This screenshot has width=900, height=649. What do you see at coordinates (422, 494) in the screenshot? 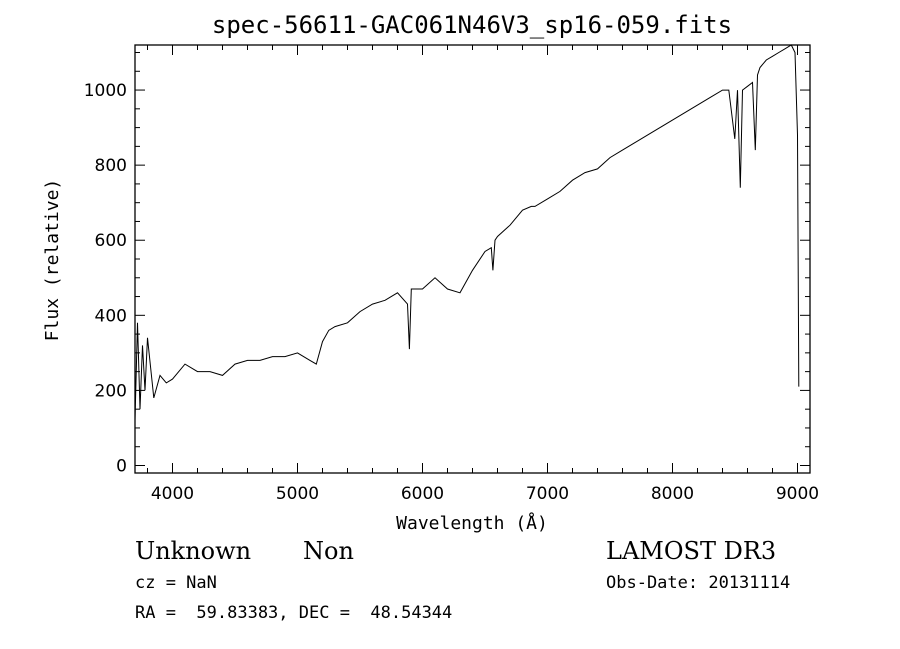
I see `x-tick-label: 6000` at bounding box center [422, 494].